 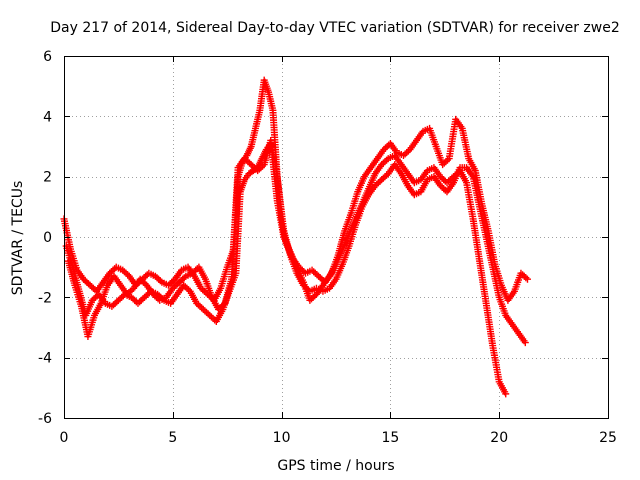 I want to click on x-tick-label: 25, so click(x=608, y=438).